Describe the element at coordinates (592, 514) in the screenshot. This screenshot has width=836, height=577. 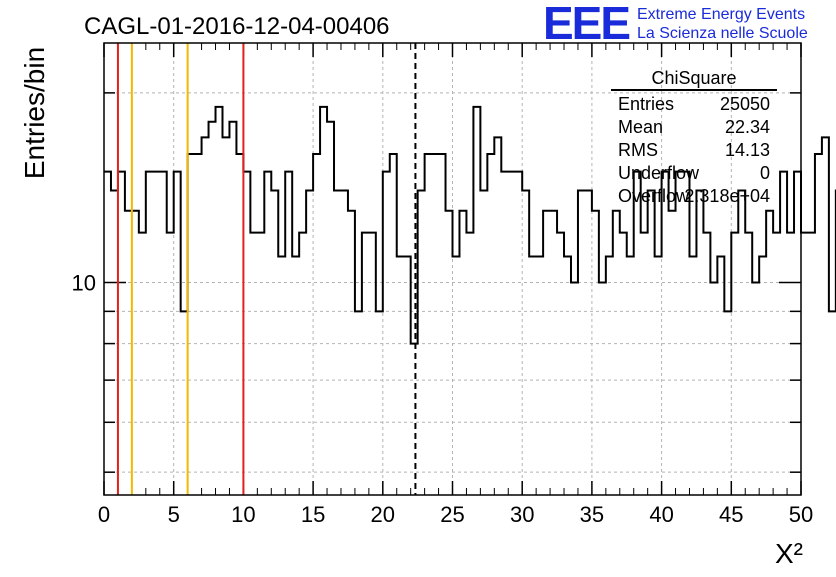
I see `x-tick-label: 35` at that location.